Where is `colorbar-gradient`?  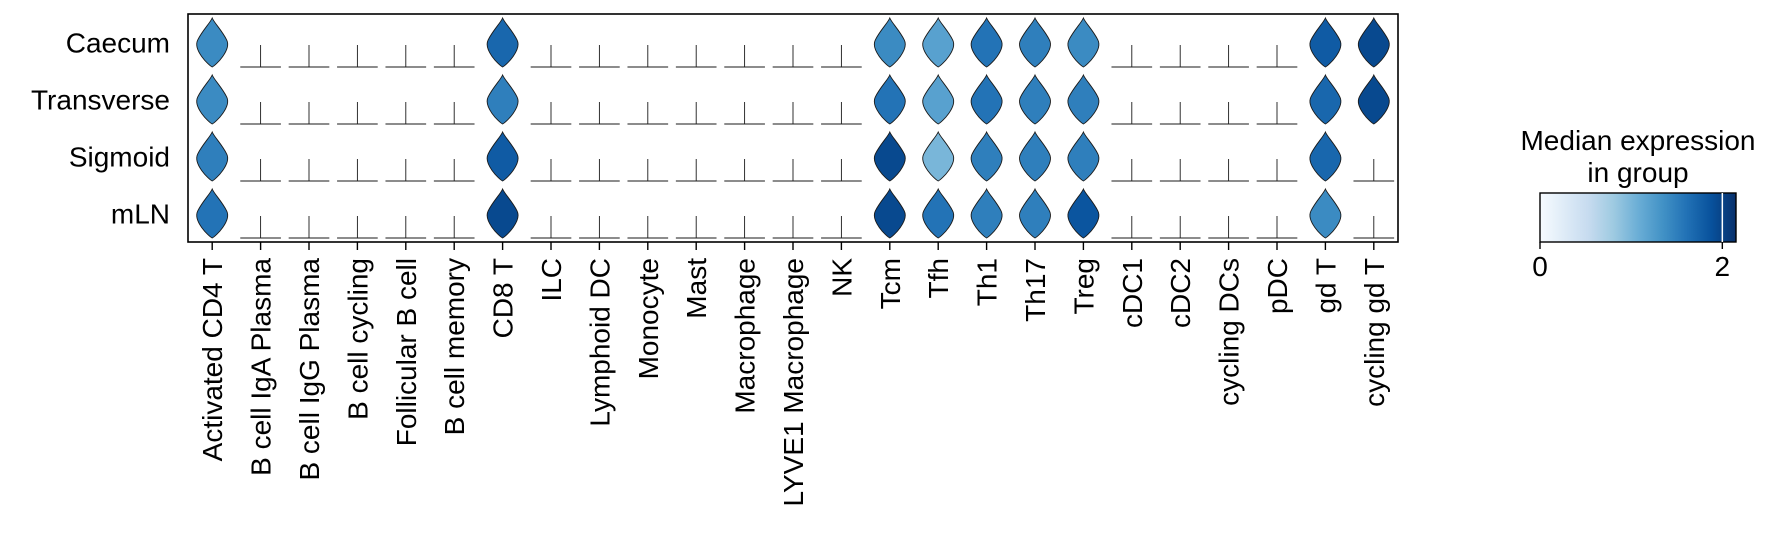
colorbar-gradient is located at coordinates (1638, 217).